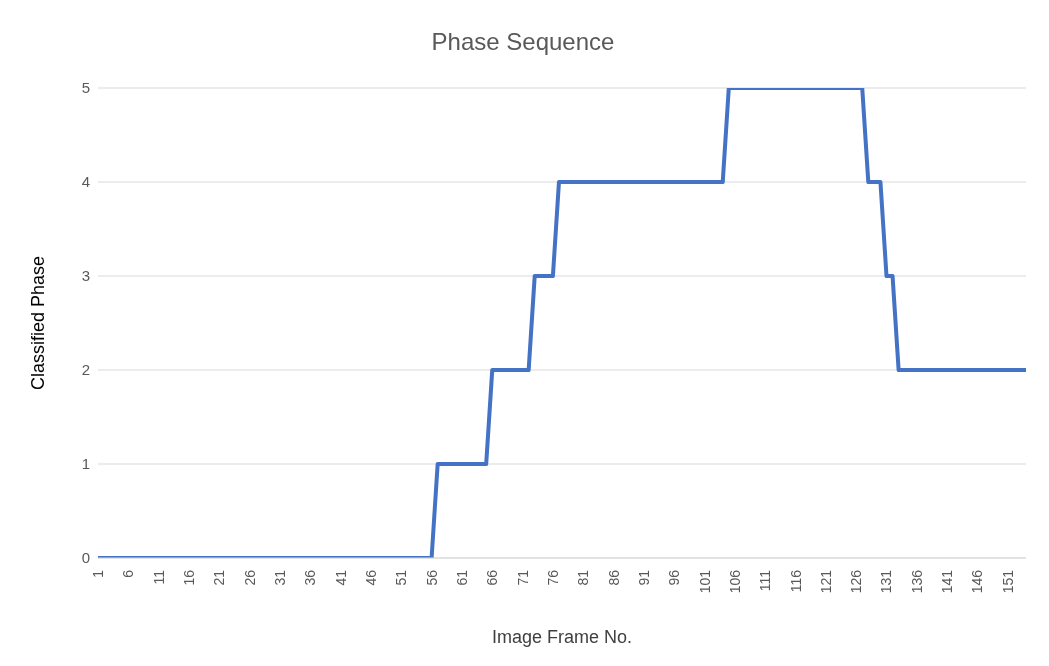 Image resolution: width=1049 pixels, height=666 pixels. I want to click on x-tick-label: 76, so click(552, 577).